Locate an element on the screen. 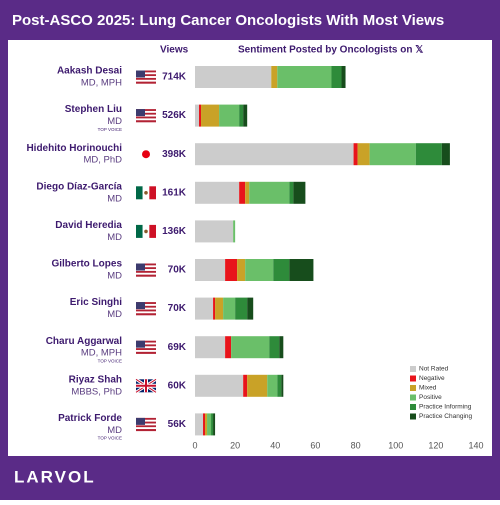  x-tick-label: 0 is located at coordinates (194, 445).